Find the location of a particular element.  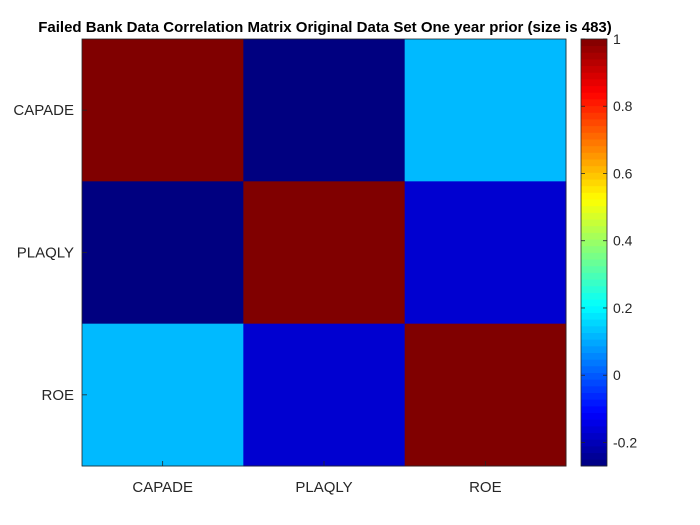

colorbar-tick-label: -0.2 is located at coordinates (625, 442).